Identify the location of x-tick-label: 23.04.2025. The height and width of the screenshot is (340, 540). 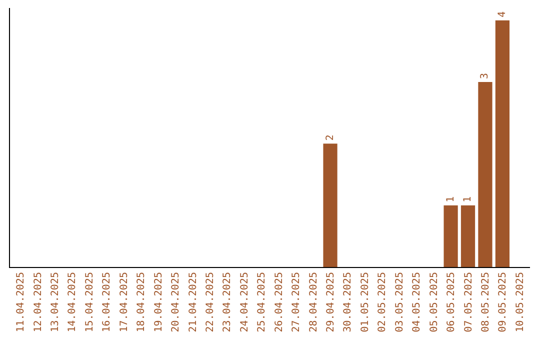
(228, 302).